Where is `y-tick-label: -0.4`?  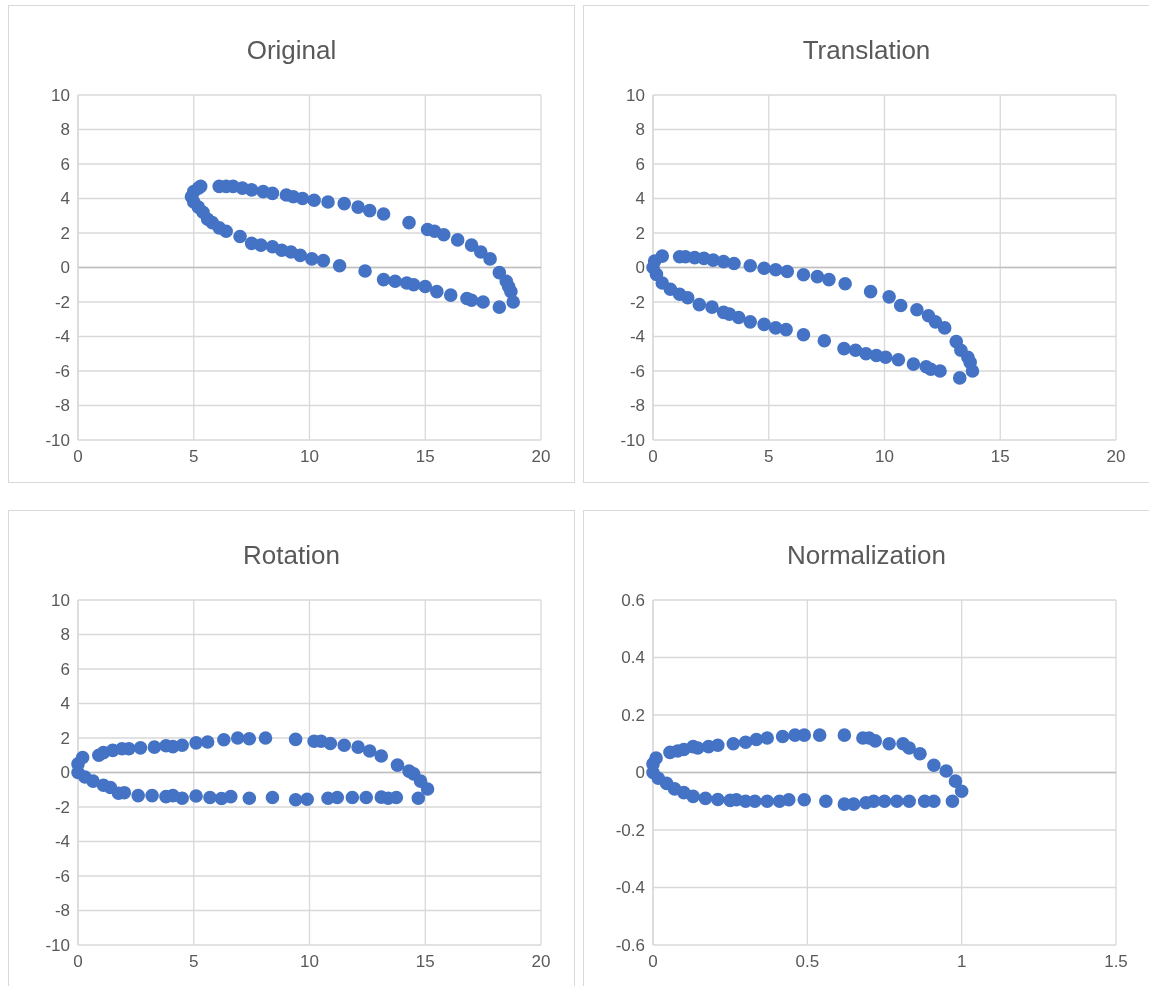
y-tick-label: -0.4 is located at coordinates (630, 888).